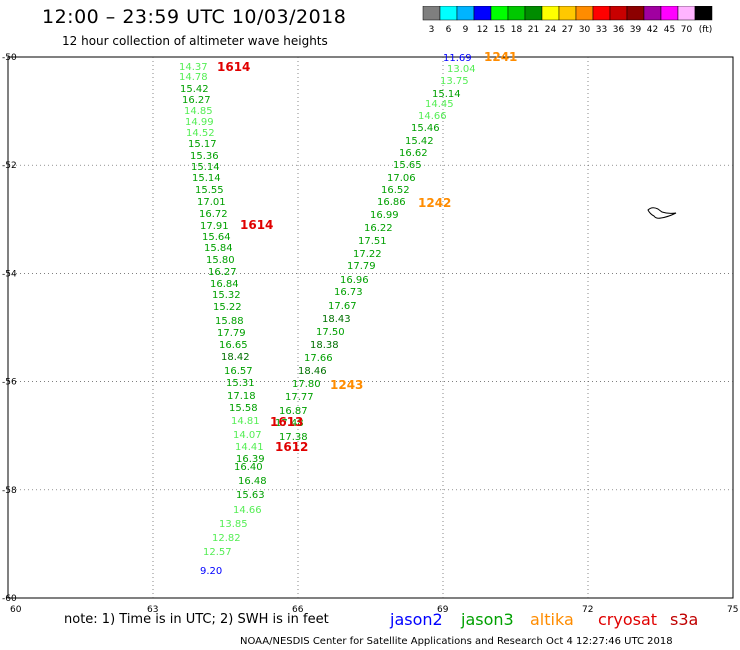 The height and width of the screenshot is (650, 740). I want to click on color-swatch, so click(703, 13).